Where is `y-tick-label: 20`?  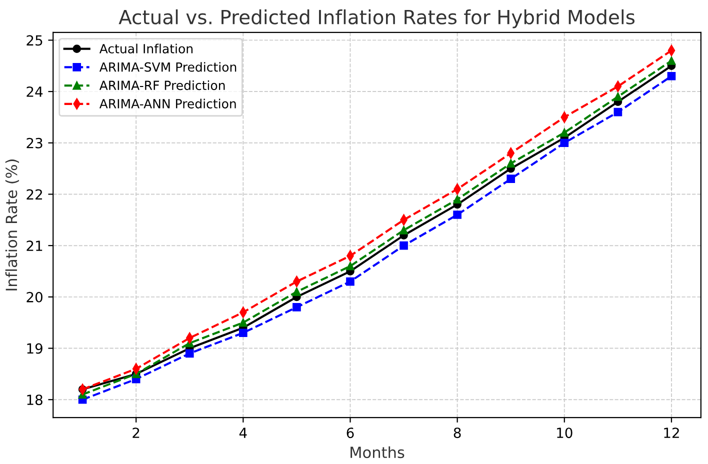
y-tick-label: 20 is located at coordinates (34, 297).